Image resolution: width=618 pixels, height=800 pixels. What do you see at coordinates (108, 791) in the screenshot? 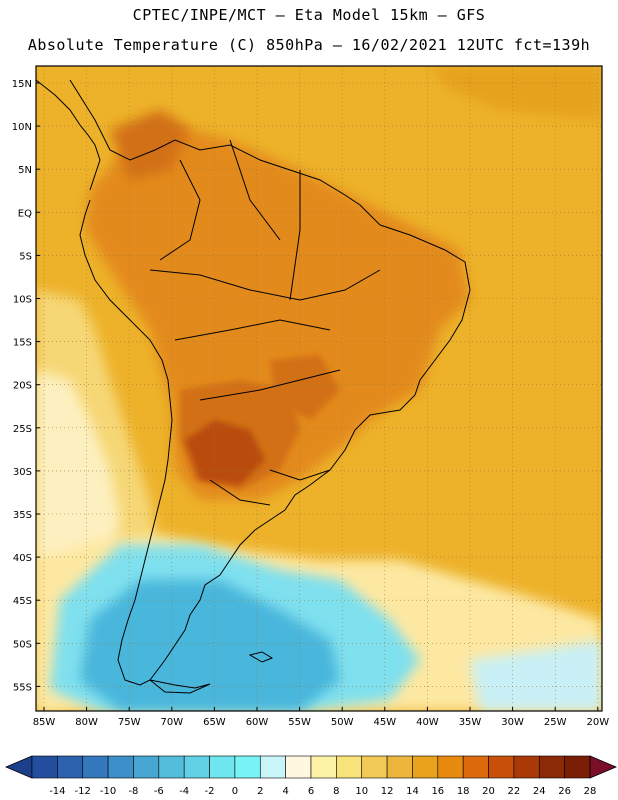
I see `colorbar-label: -10` at bounding box center [108, 791].